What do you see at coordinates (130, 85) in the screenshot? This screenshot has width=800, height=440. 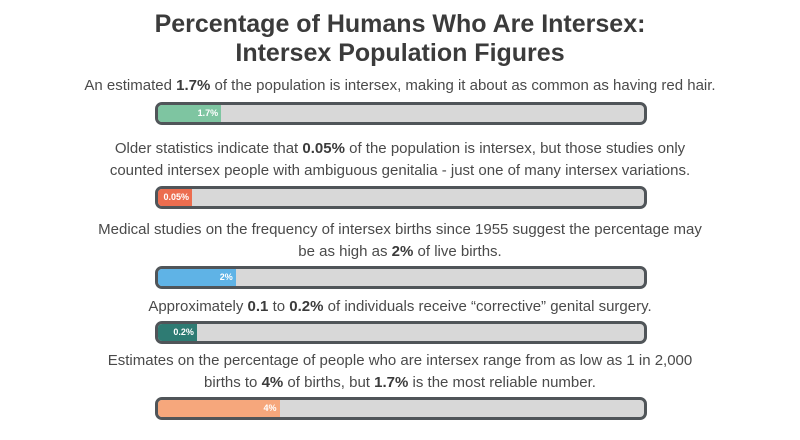 I see `desc-text: An estimated` at bounding box center [130, 85].